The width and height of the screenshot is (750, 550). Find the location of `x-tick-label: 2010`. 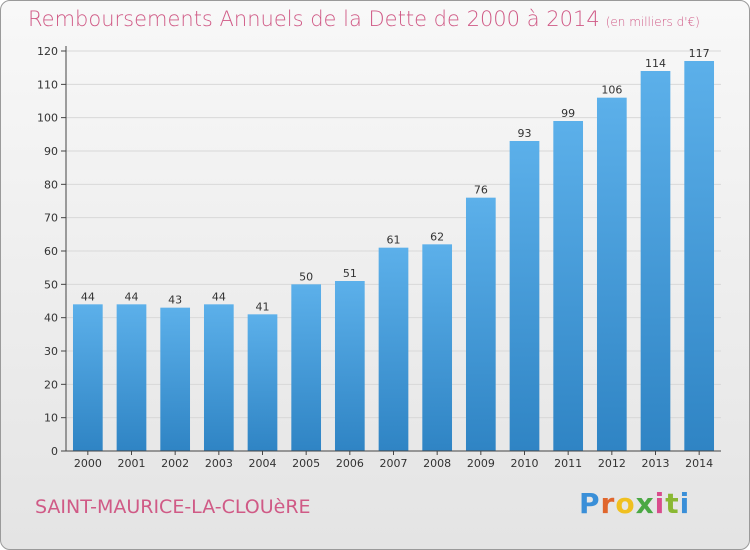

x-tick-label: 2010 is located at coordinates (525, 463).